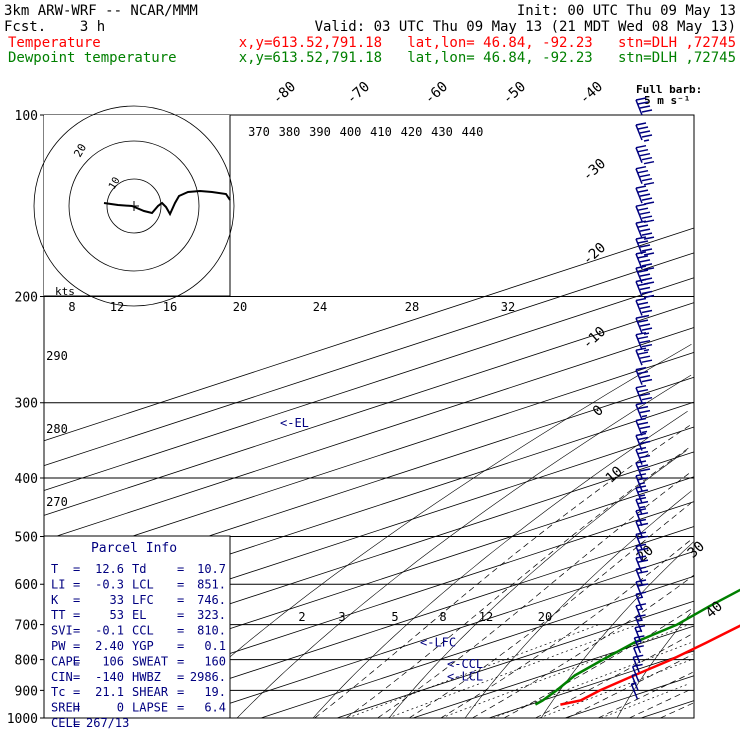  Describe the element at coordinates (57, 356) in the screenshot. I see `theta-label: 290` at that location.